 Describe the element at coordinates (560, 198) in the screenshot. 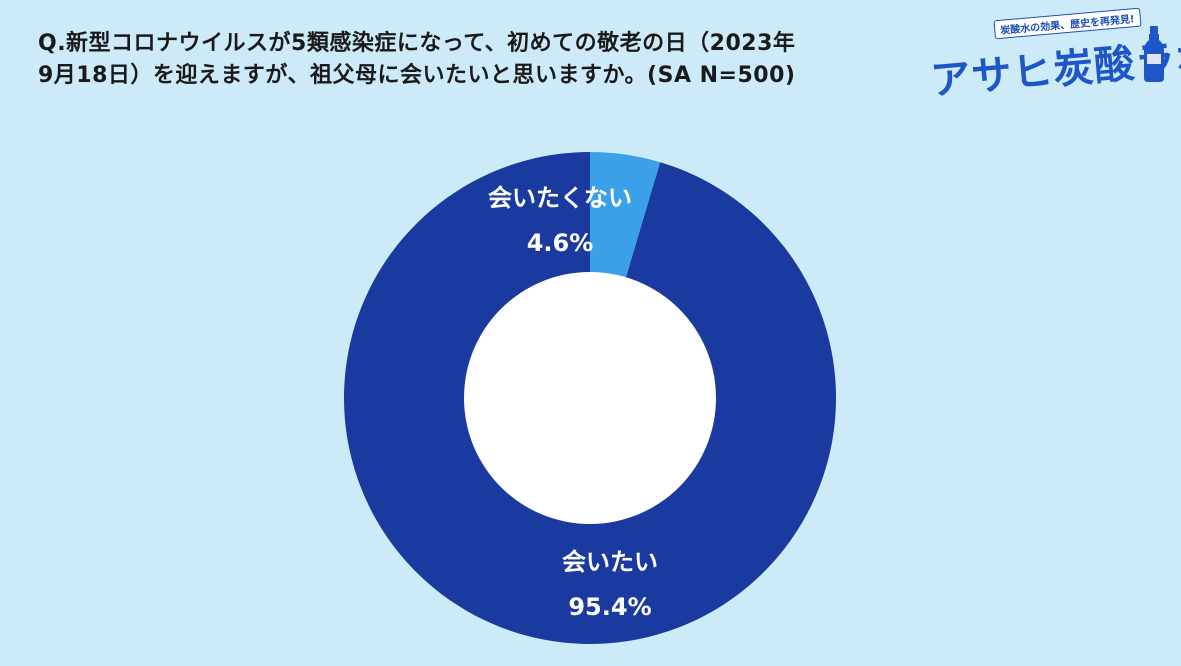

I see `label-do-not-want-to-meet-category: 会いたくない` at that location.